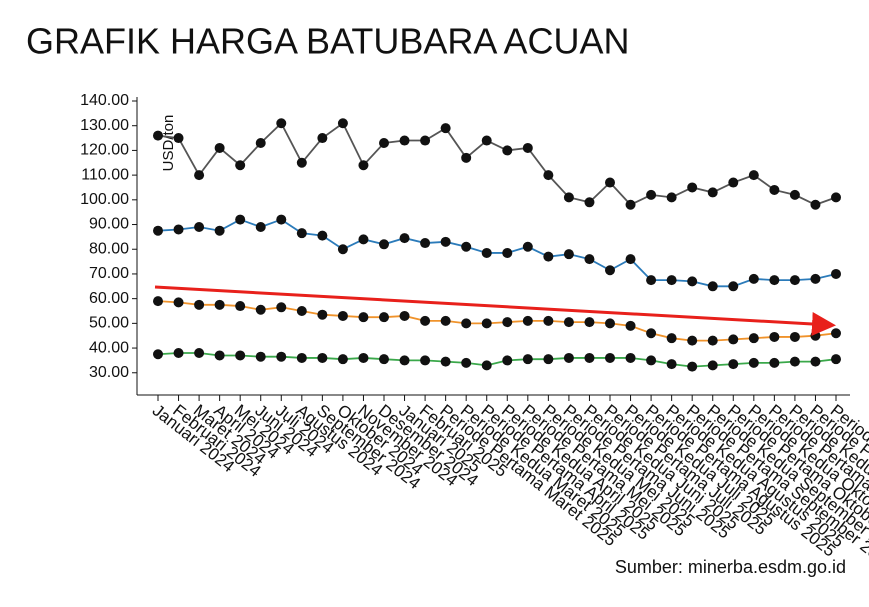  What do you see at coordinates (109, 298) in the screenshot?
I see `y-tick-label: 60.00` at bounding box center [109, 298].